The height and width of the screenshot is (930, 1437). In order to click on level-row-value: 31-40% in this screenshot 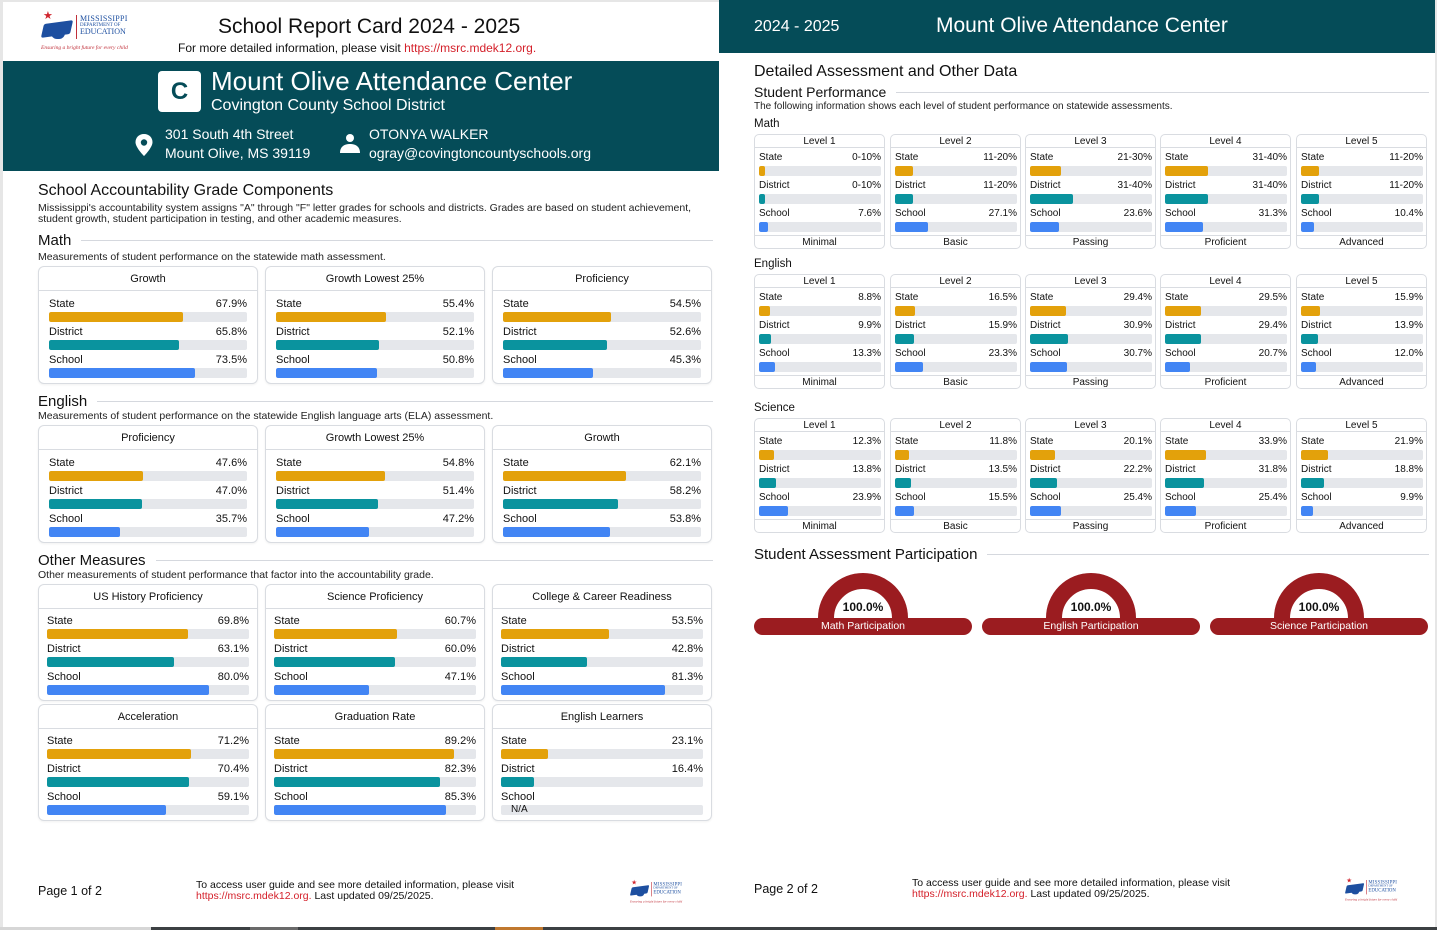, I will do `click(1134, 185)`.